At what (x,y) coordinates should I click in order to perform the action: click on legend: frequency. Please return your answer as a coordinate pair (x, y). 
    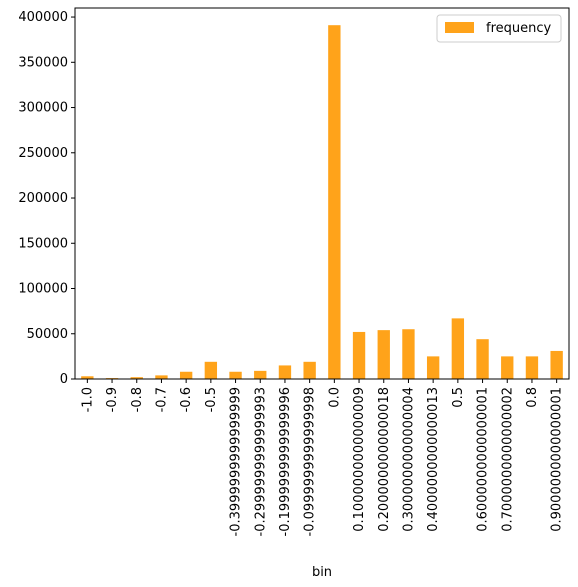
    Looking at the image, I should click on (499, 28).